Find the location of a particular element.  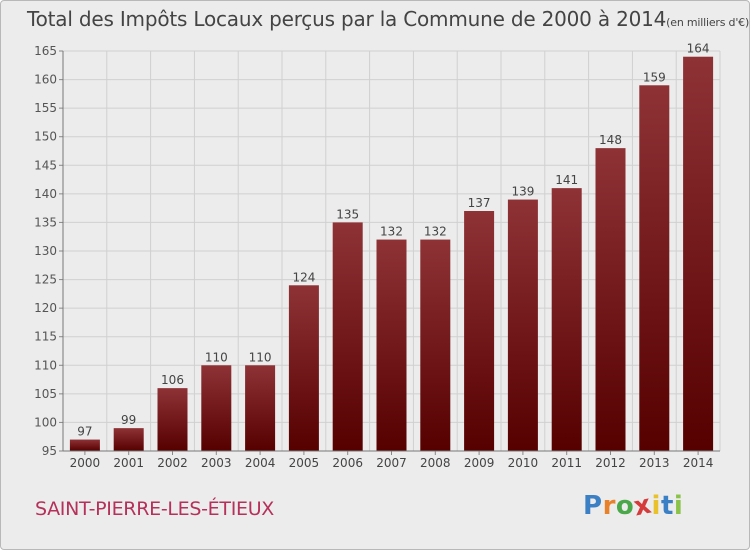

x-tick-label-2004: 2004 is located at coordinates (260, 463).